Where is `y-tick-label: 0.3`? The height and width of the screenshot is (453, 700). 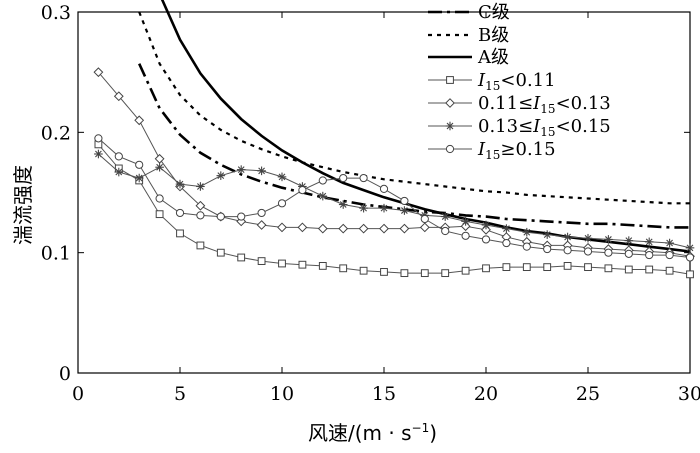 y-tick-label: 0.3 is located at coordinates (56, 13).